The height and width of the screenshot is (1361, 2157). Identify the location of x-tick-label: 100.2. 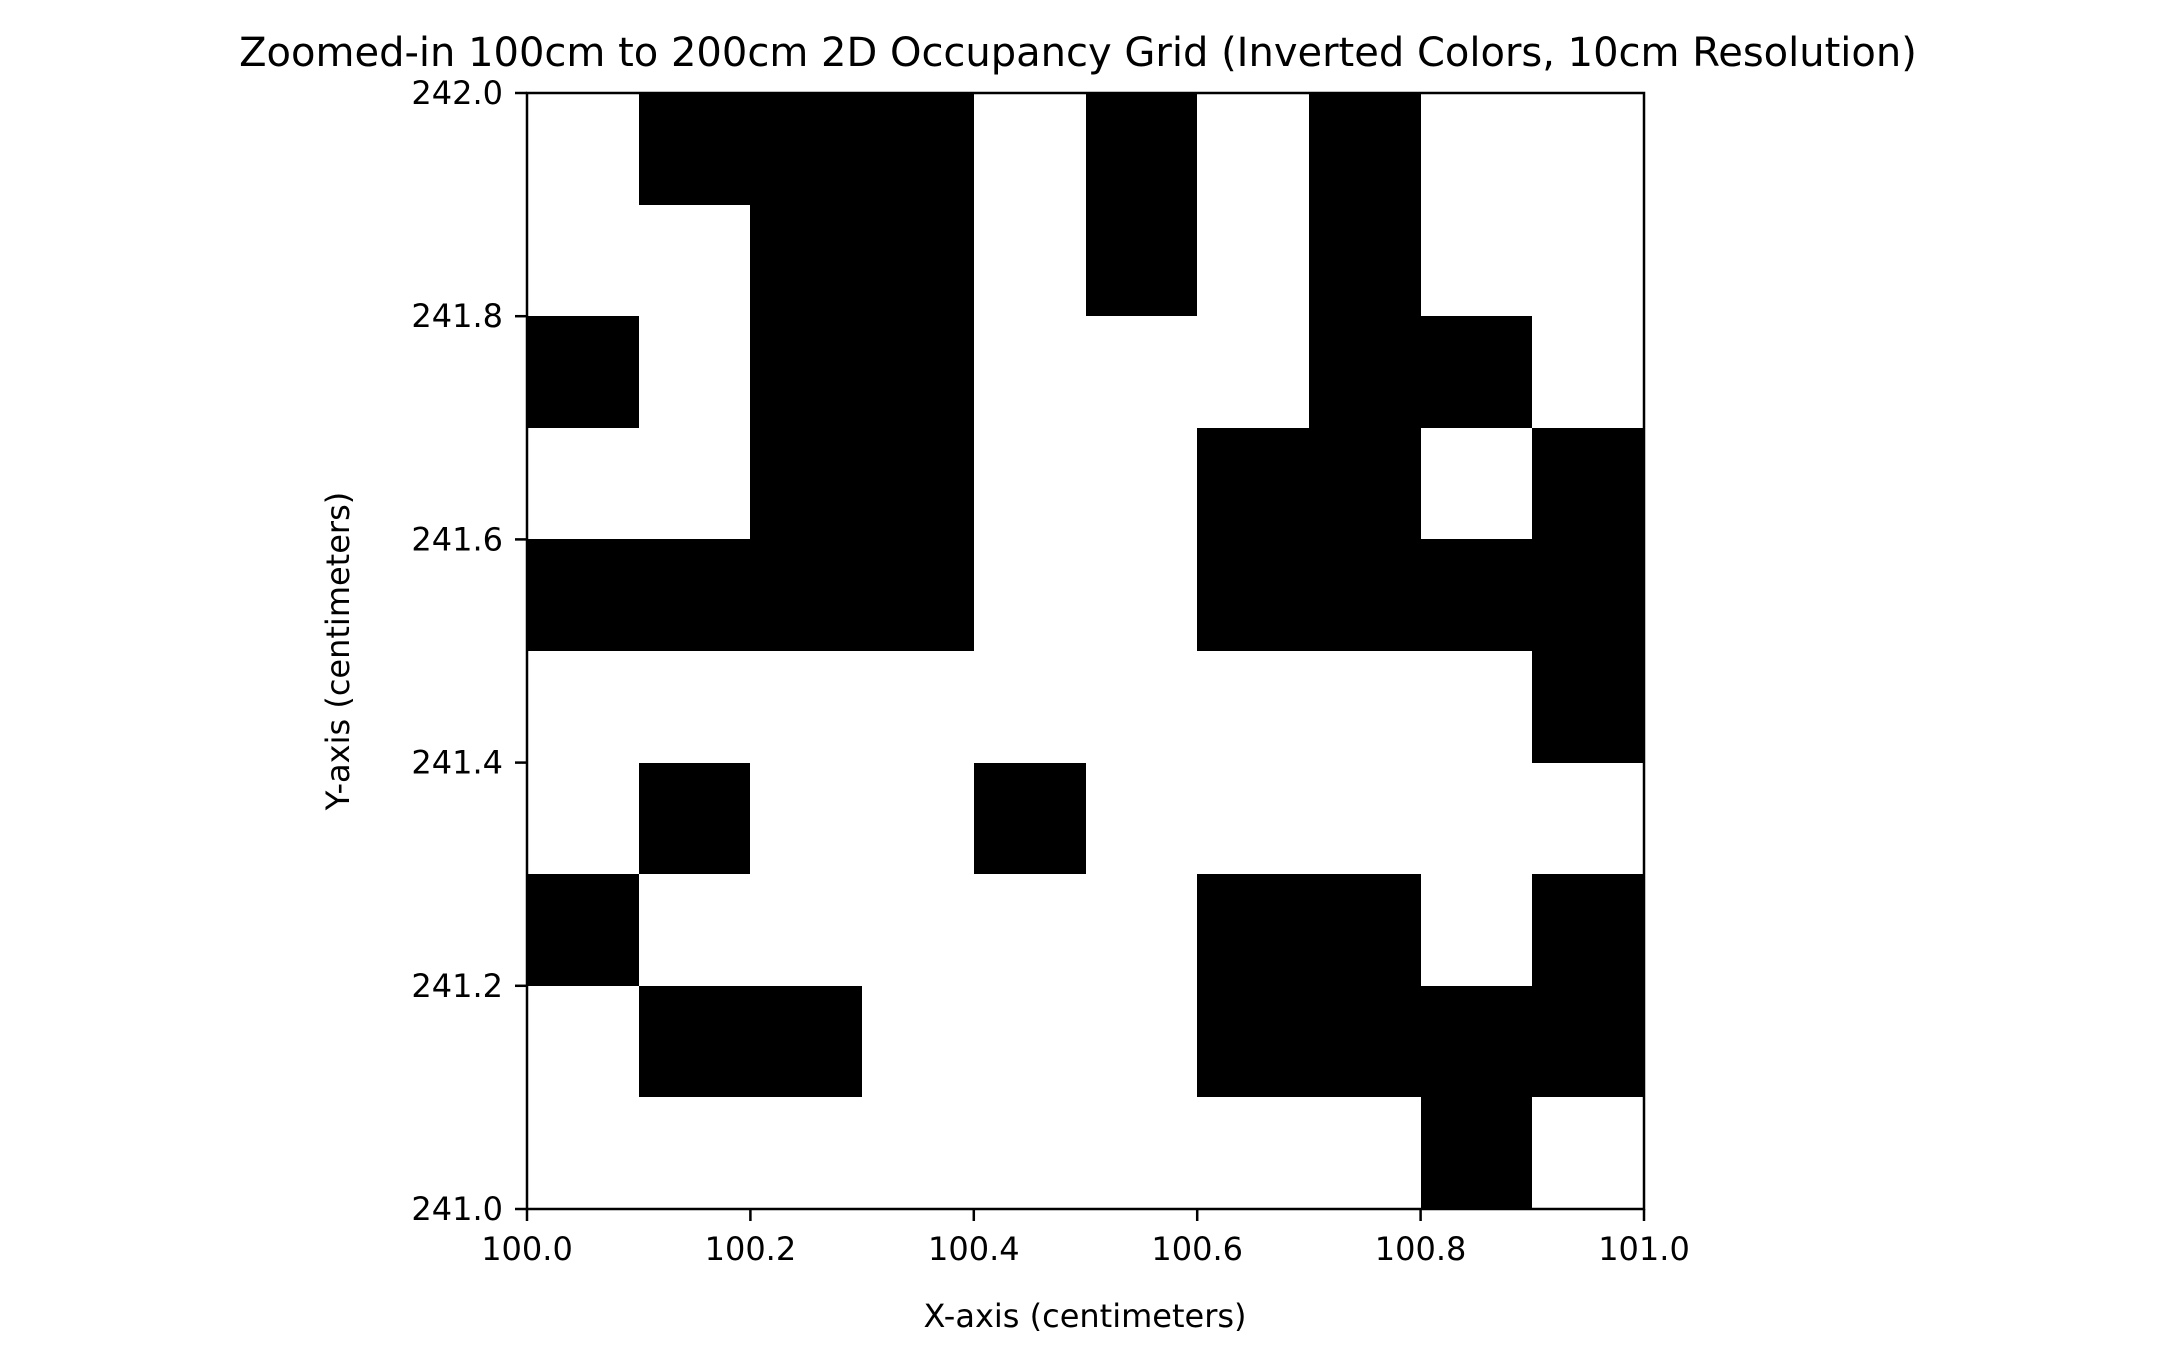
(751, 1249).